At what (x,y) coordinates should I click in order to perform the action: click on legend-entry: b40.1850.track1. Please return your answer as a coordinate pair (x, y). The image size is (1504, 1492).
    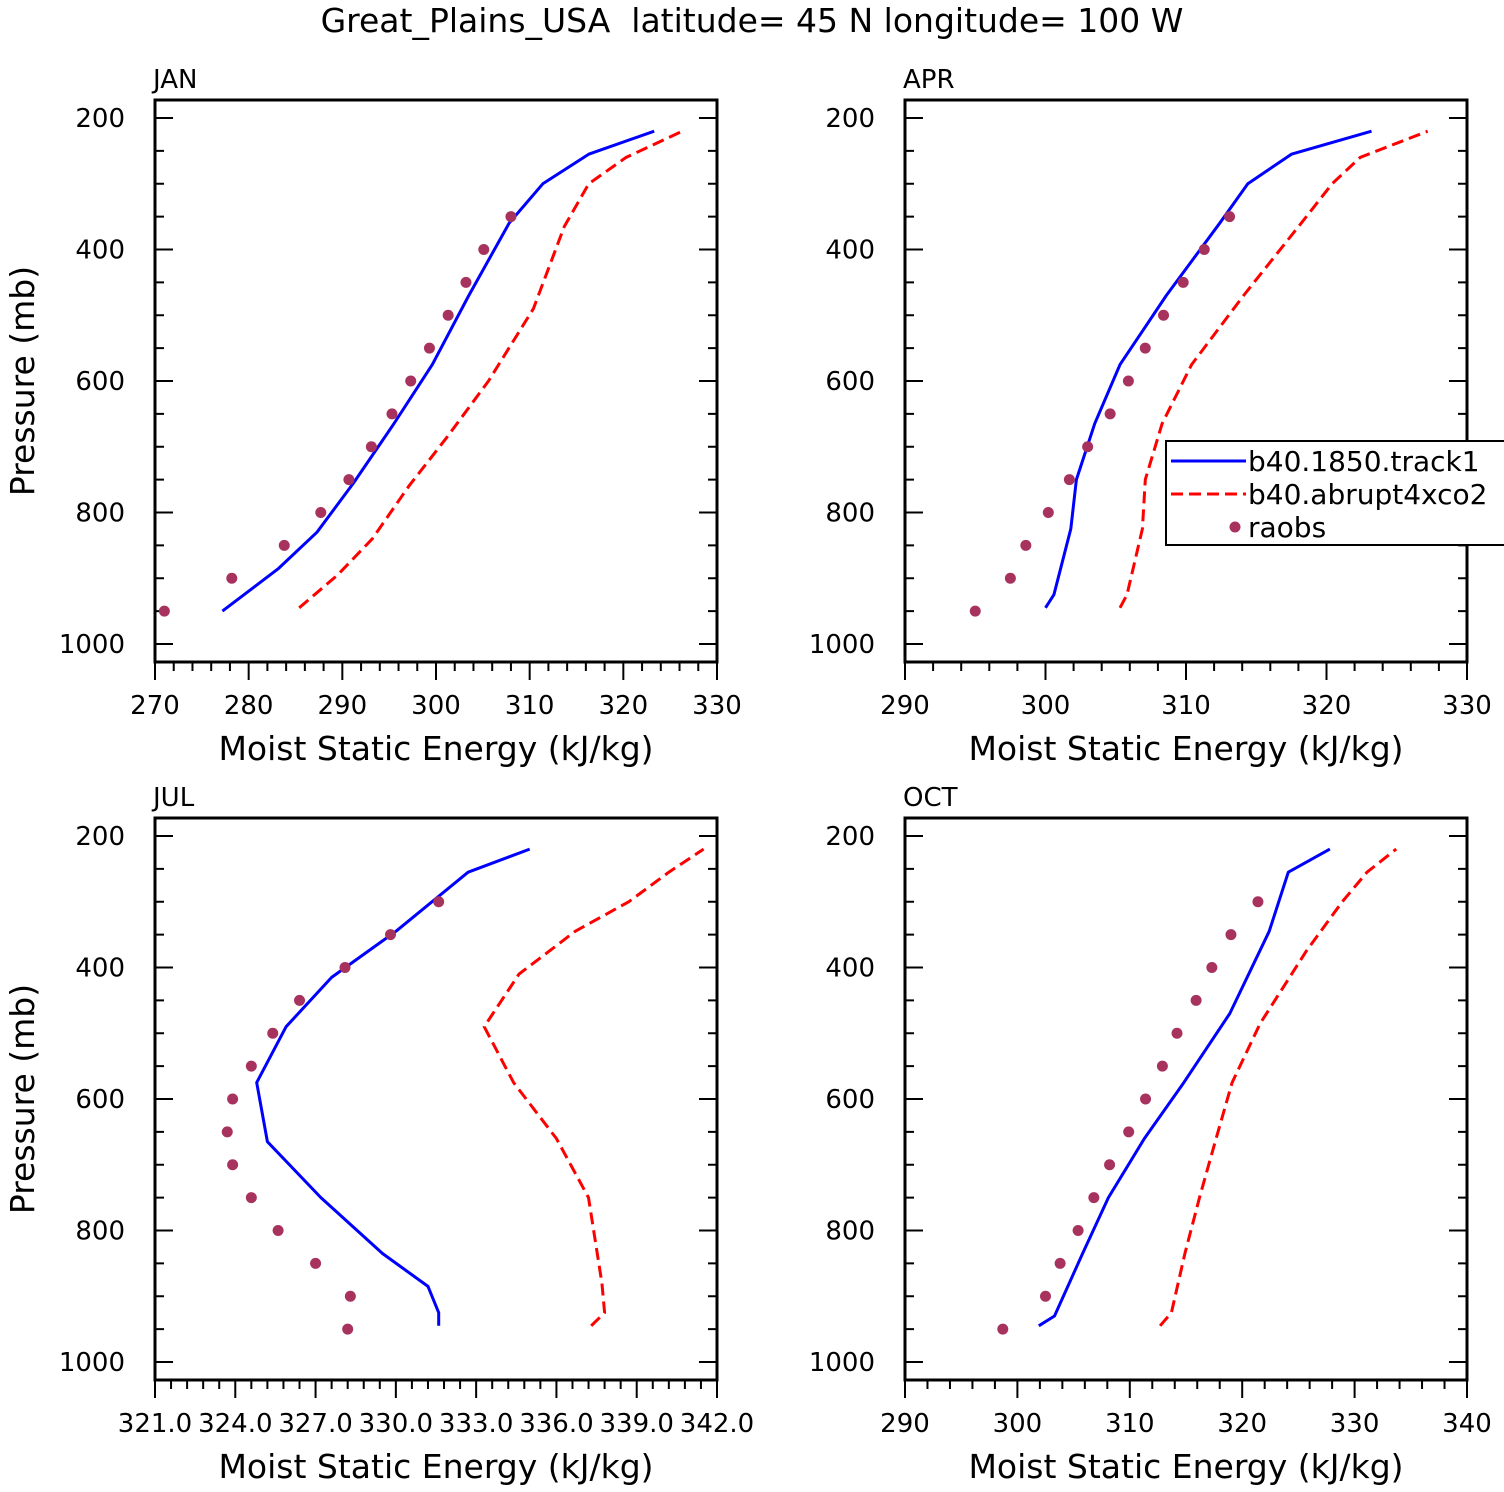
    Looking at the image, I should click on (1325, 461).